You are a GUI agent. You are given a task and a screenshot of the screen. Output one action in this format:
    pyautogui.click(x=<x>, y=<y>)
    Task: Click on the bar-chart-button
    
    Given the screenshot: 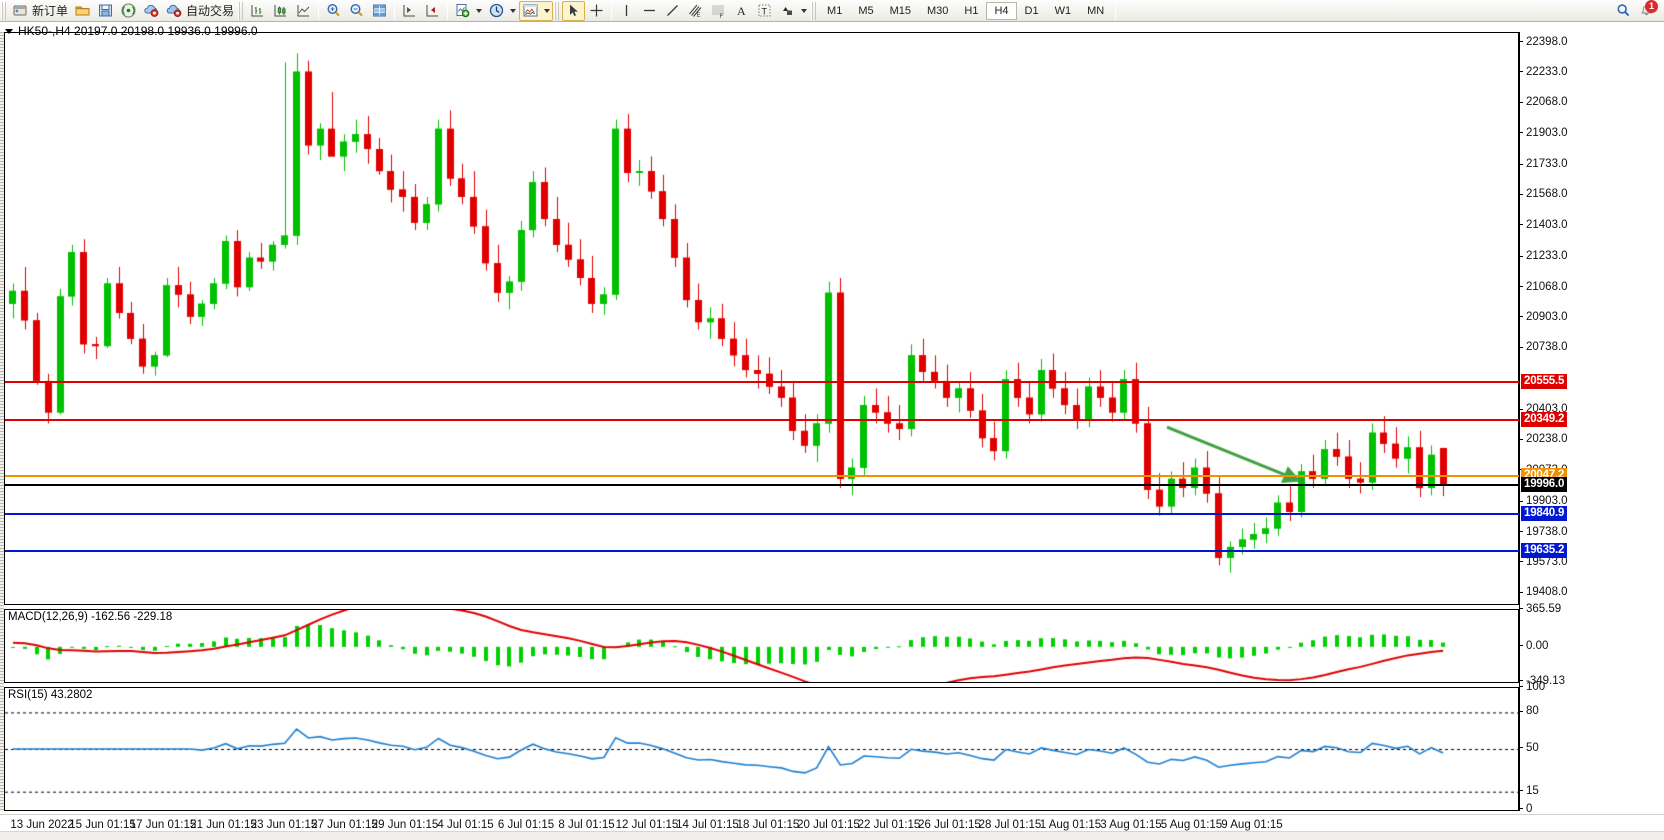 What is the action you would take?
    pyautogui.click(x=257, y=11)
    